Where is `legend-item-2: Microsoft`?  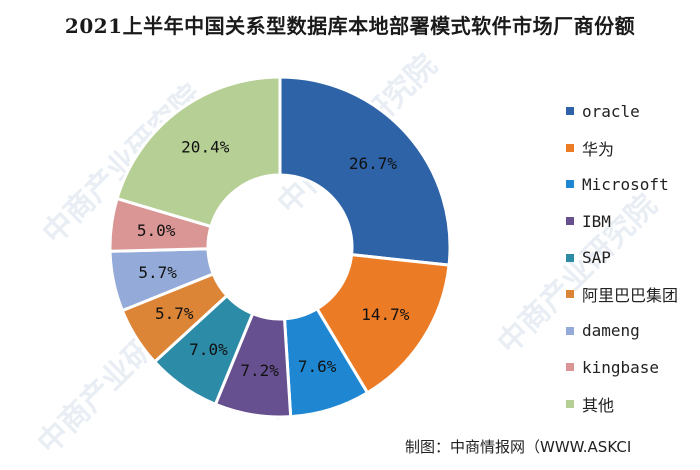 legend-item-2: Microsoft is located at coordinates (633, 184).